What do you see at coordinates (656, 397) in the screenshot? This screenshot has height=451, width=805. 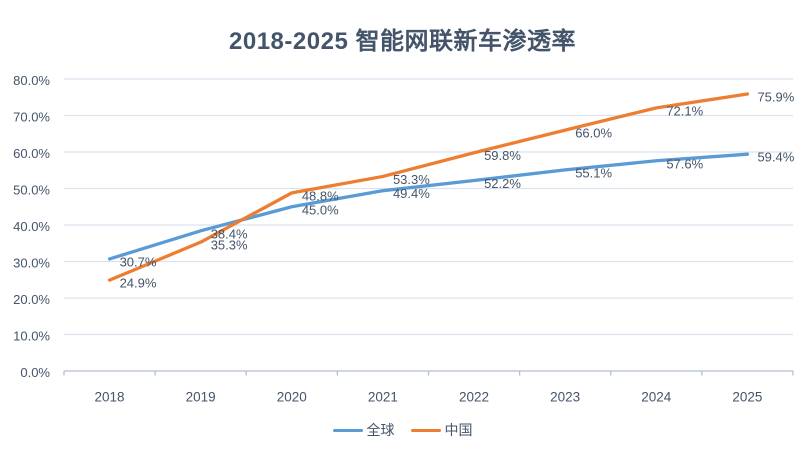 I see `x-axis-label: 2024` at bounding box center [656, 397].